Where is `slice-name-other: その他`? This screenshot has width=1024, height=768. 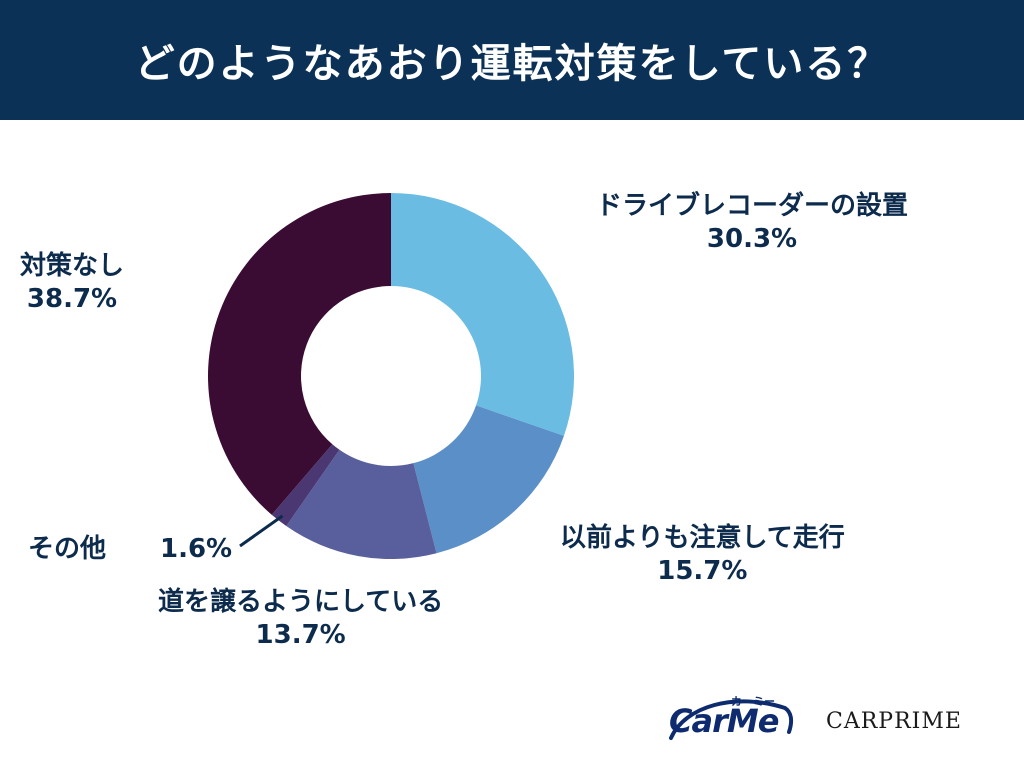 slice-name-other: その他 is located at coordinates (67, 549).